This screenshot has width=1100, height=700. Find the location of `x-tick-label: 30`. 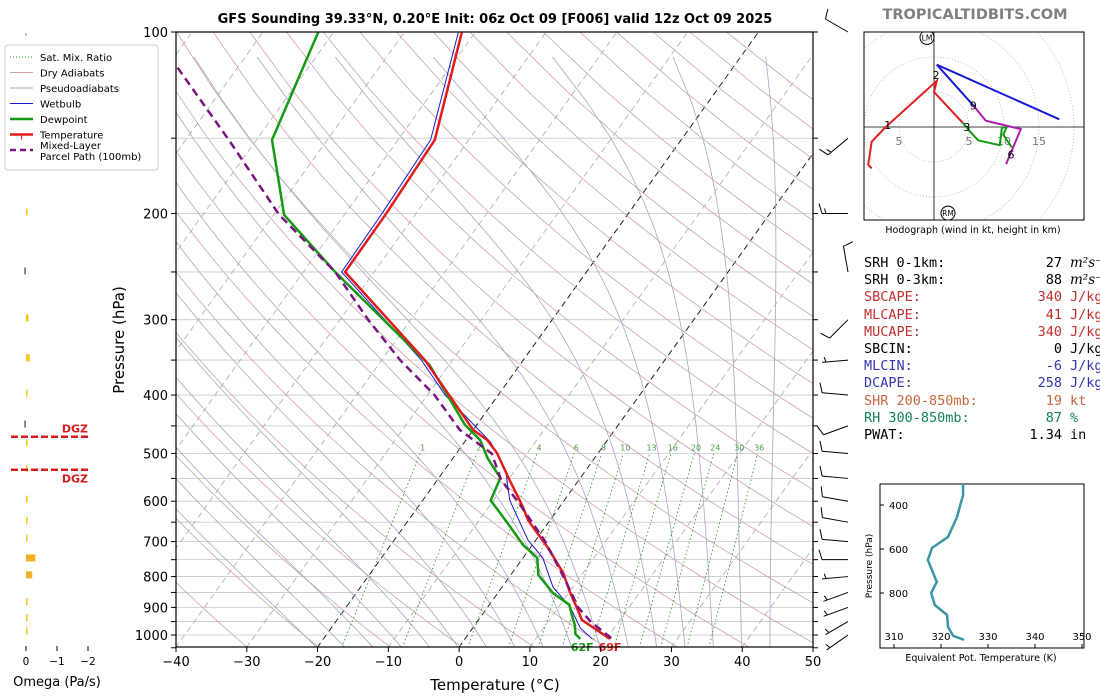

x-tick-label: 30 is located at coordinates (671, 662).